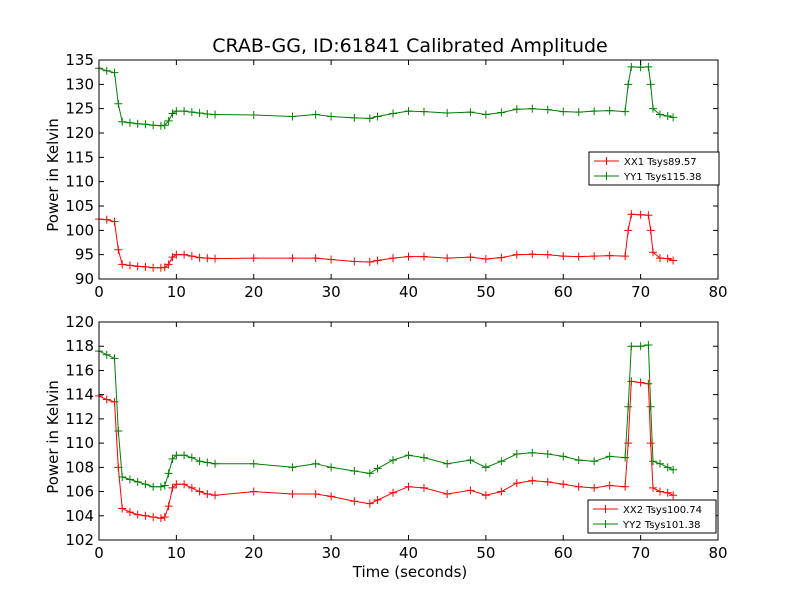  Describe the element at coordinates (53, 175) in the screenshot. I see `top-ylabel: Power in Kelvin` at that location.